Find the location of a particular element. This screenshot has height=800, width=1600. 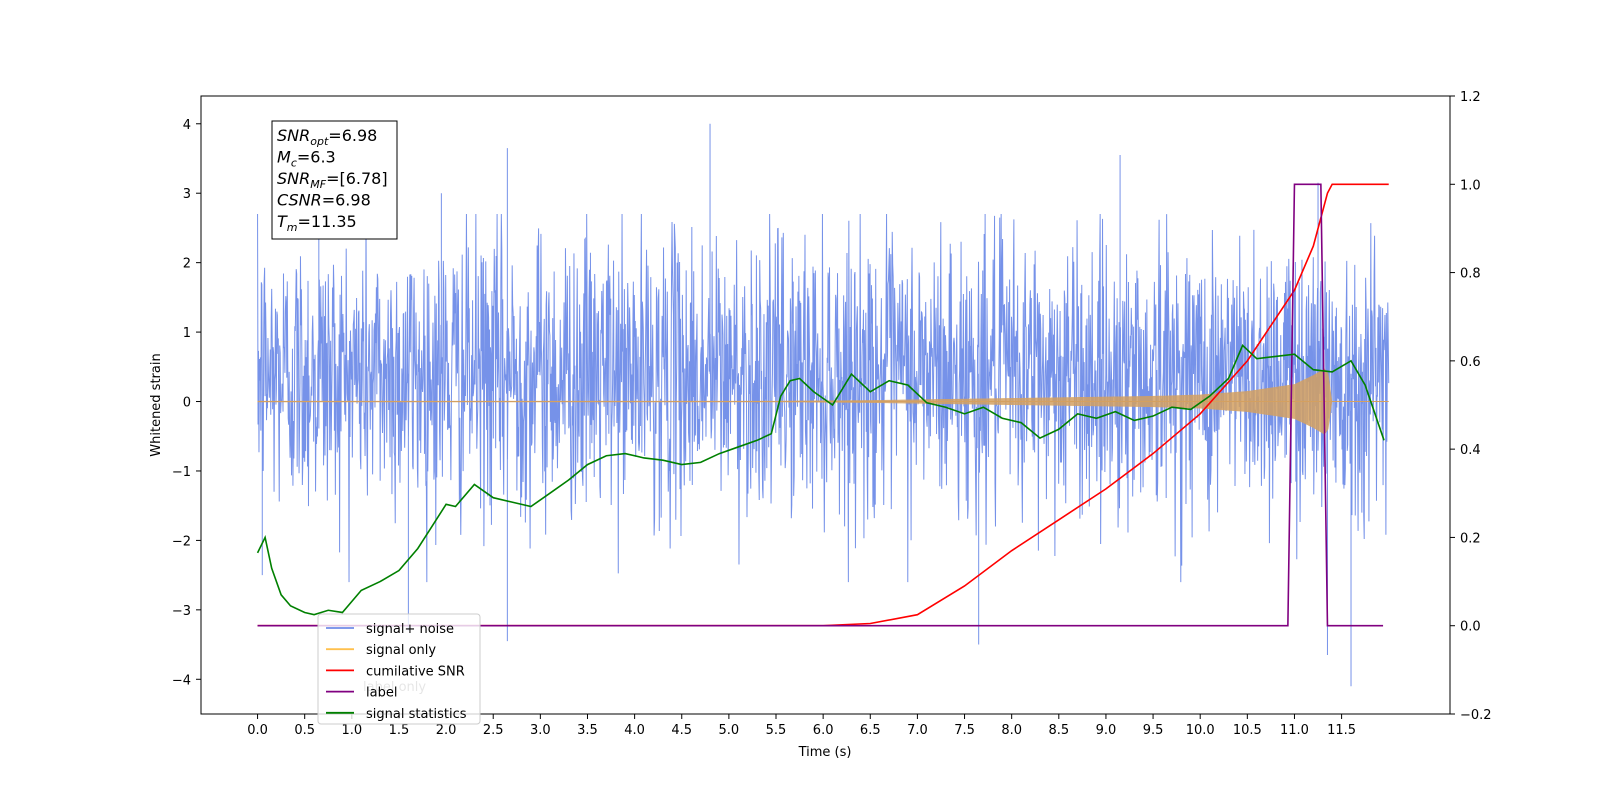

annotation-value: =6.3 is located at coordinates (316, 157).